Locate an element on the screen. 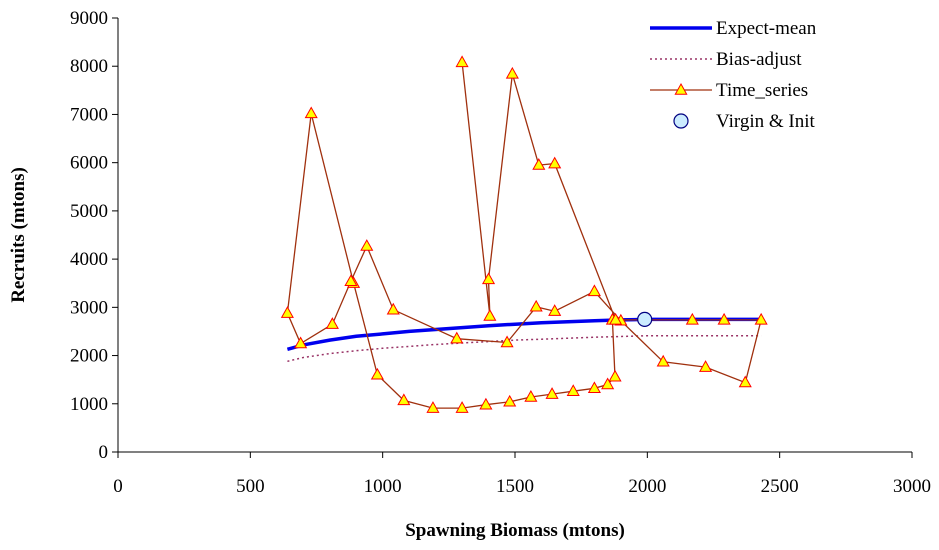  y-axis-title: Recruits (mtons) is located at coordinates (18, 235).